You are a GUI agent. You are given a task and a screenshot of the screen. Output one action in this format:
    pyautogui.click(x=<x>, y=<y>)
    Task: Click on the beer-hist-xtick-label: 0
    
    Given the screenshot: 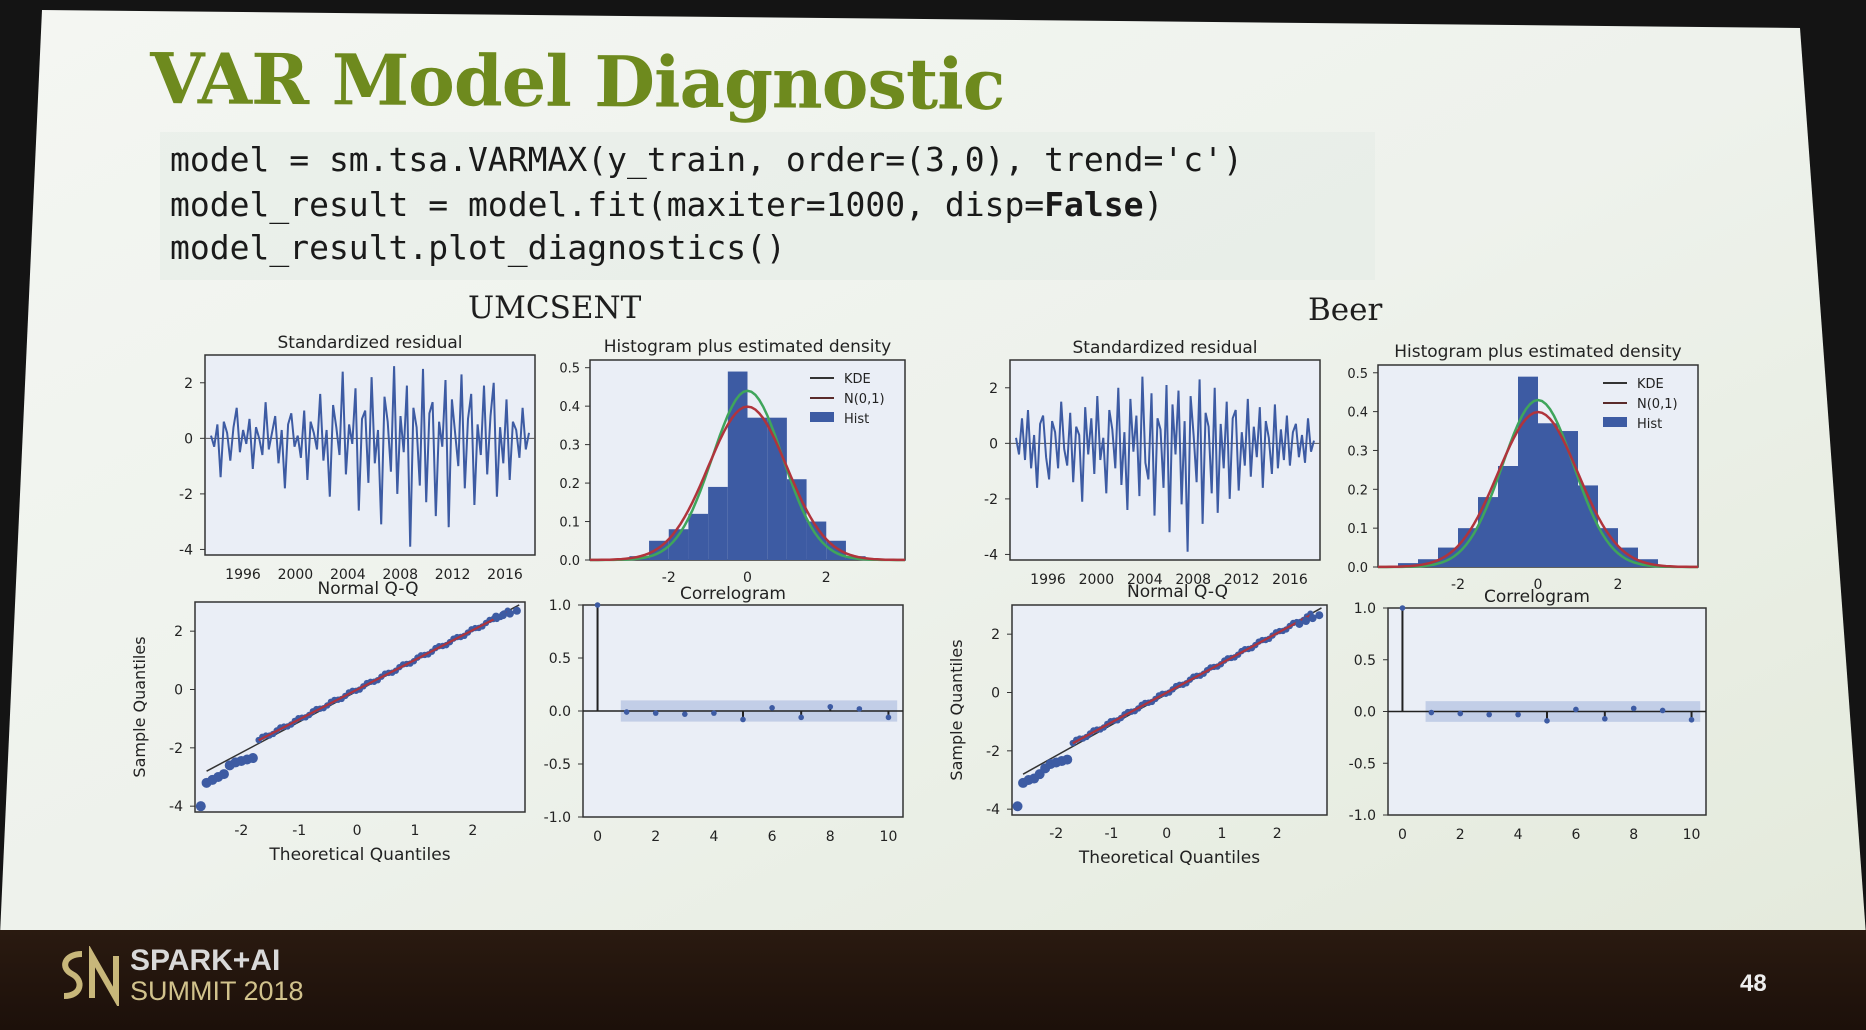 What is the action you would take?
    pyautogui.click(x=1538, y=585)
    